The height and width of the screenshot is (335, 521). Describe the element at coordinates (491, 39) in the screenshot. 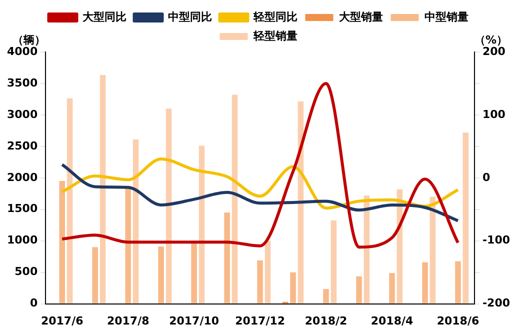

I see `y2-axis-title: （%）` at that location.